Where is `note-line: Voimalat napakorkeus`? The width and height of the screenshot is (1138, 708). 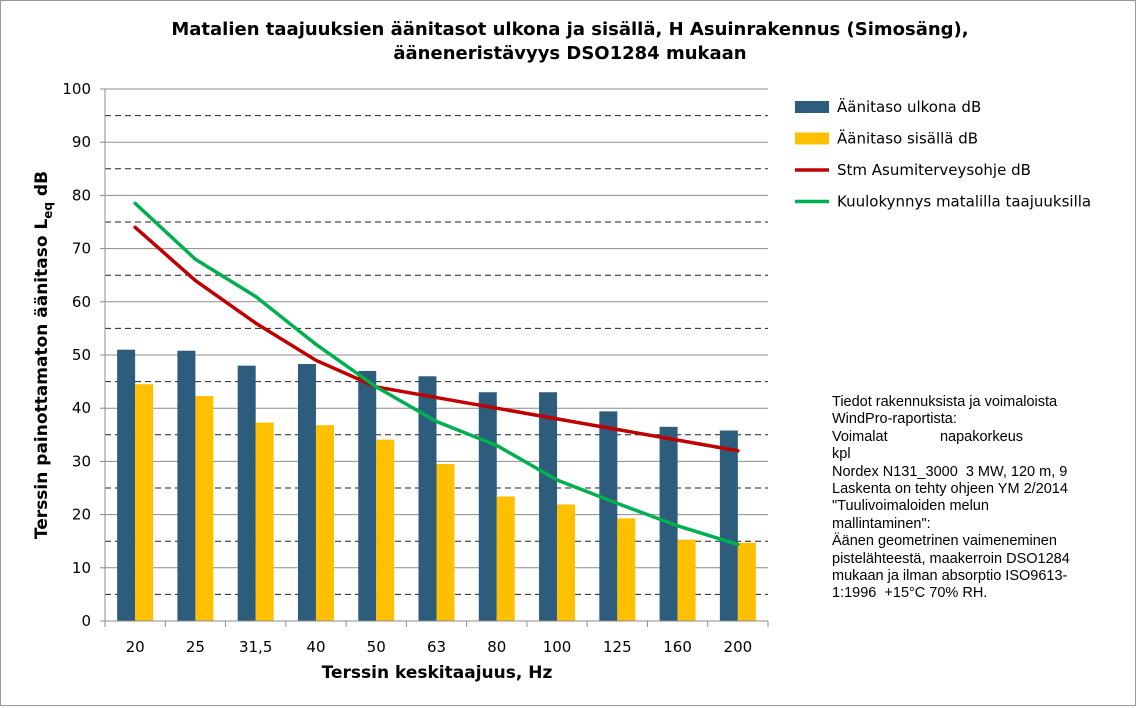
note-line: Voimalat napakorkeus is located at coordinates (928, 436).